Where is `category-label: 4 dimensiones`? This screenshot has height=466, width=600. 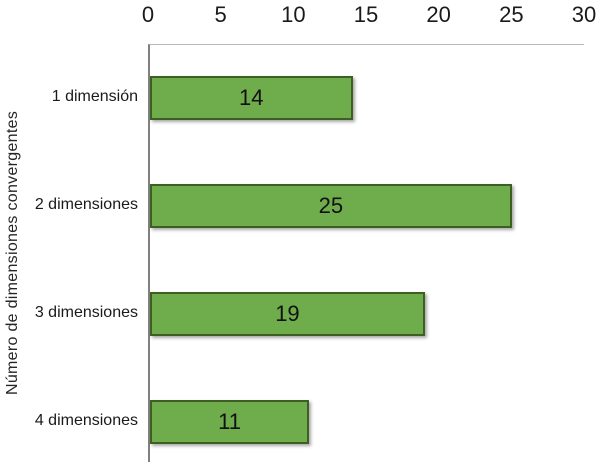 category-label: 4 dimensiones is located at coordinates (86, 420).